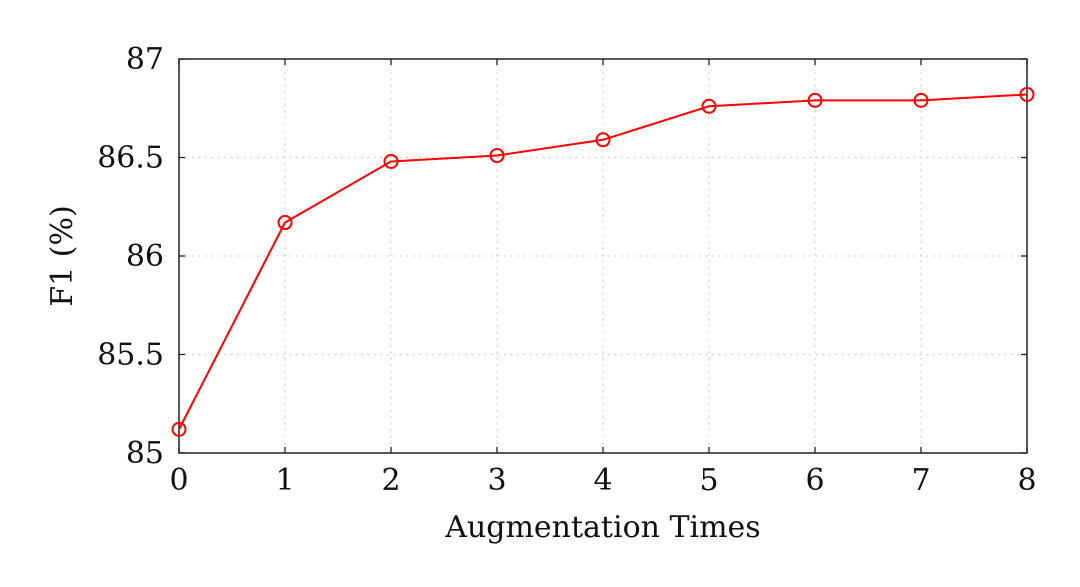  I want to click on x-tick-label: 8, so click(1026, 480).